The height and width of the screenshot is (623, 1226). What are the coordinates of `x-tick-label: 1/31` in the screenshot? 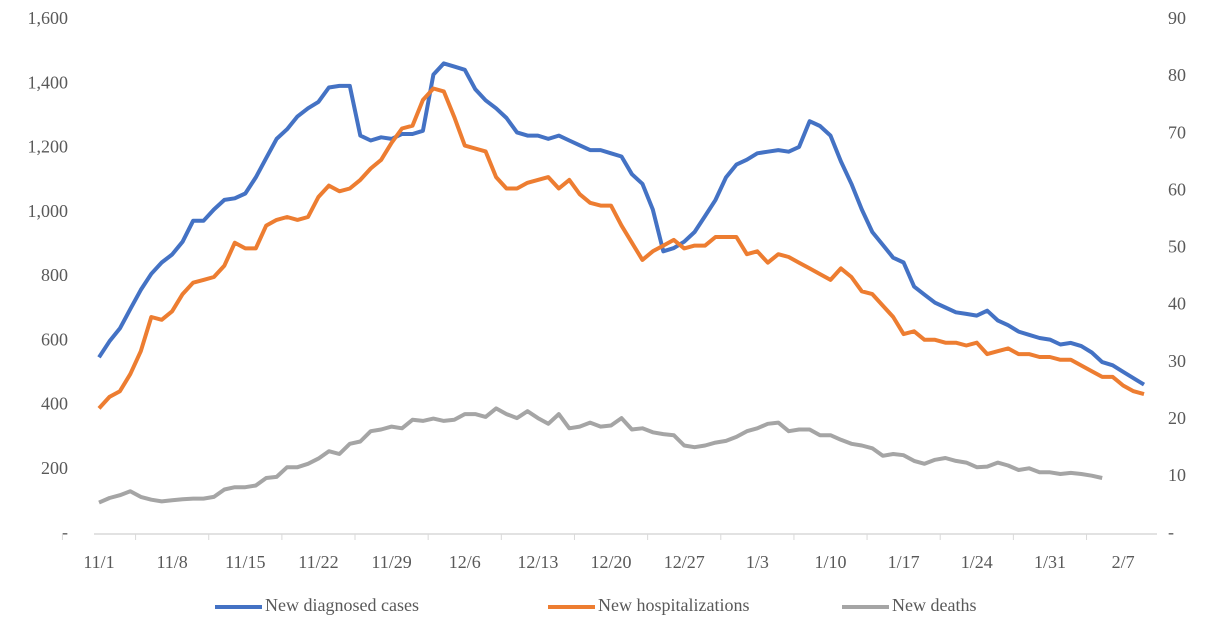 It's located at (1050, 562).